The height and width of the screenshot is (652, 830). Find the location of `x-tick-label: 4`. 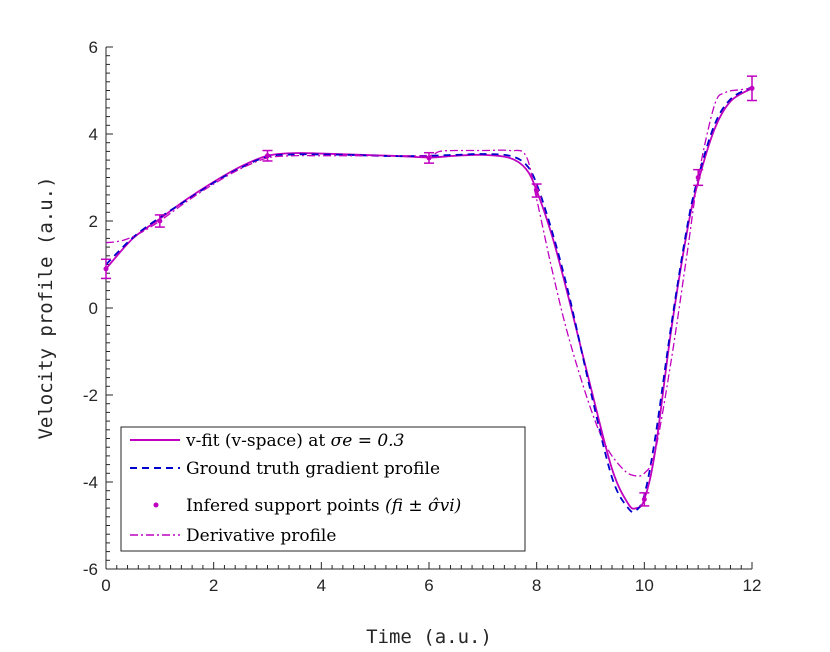

x-tick-label: 4 is located at coordinates (321, 585).